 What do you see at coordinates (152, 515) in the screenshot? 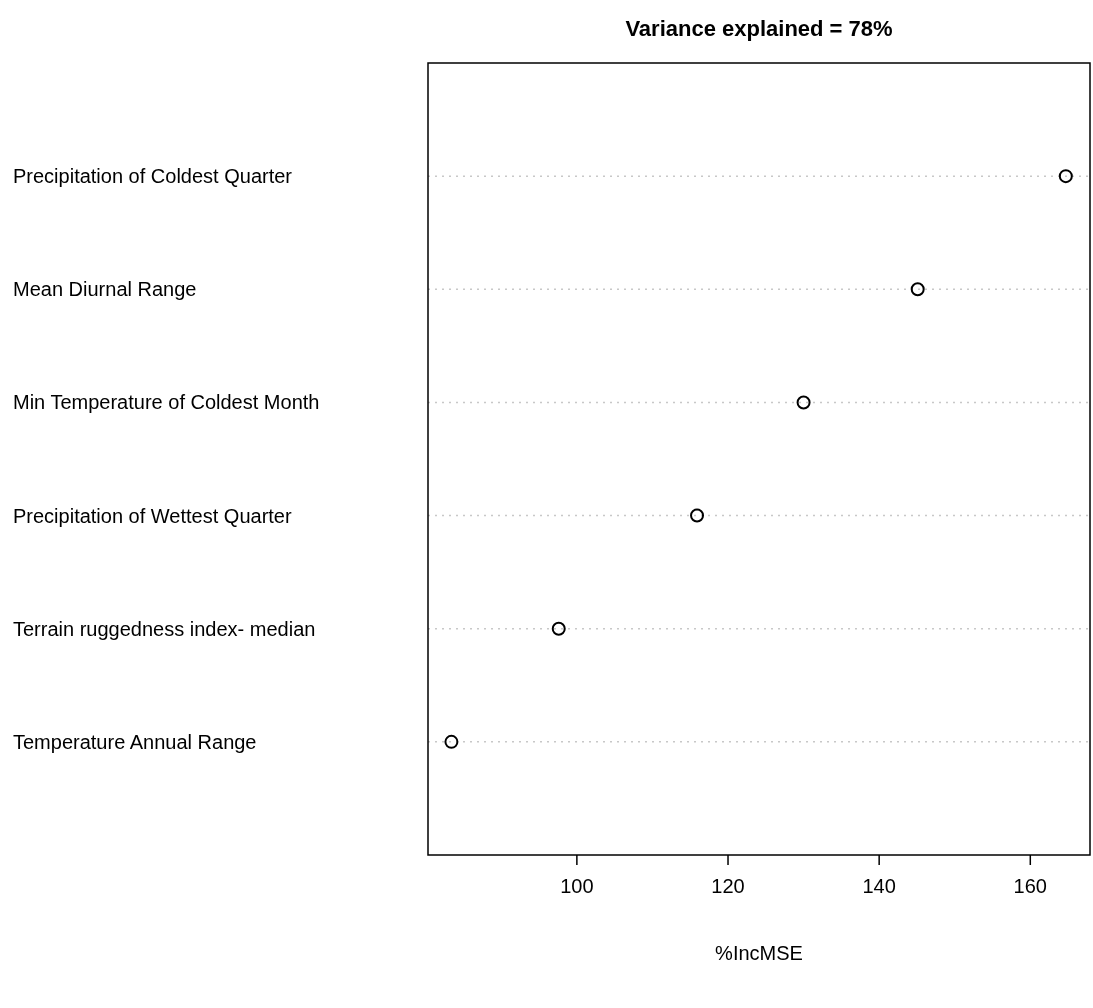
I see `y-tick-label: Precipitation of Wettest Quarter` at bounding box center [152, 515].